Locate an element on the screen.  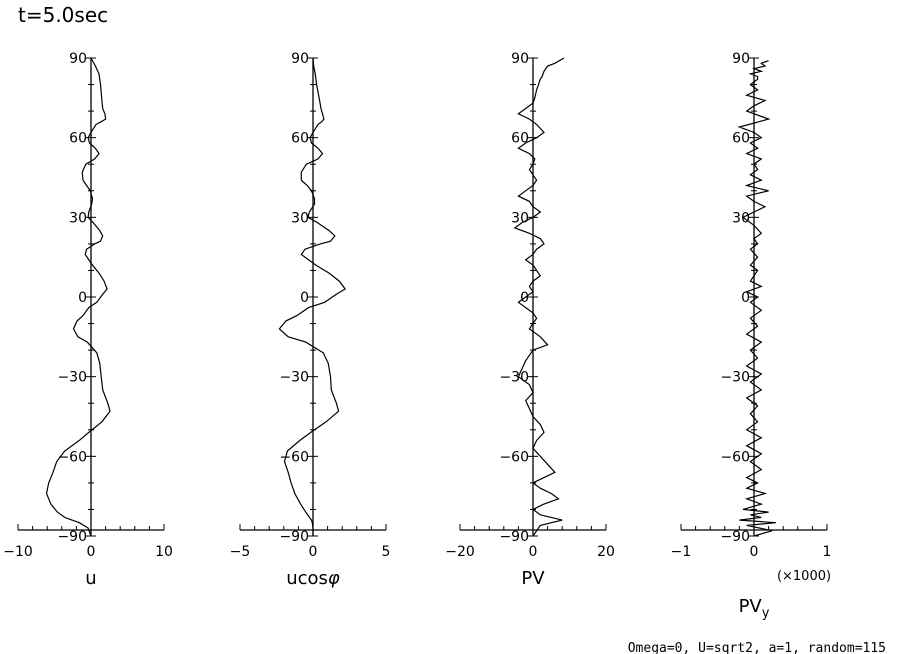
x-axis-label: PV is located at coordinates (533, 578).